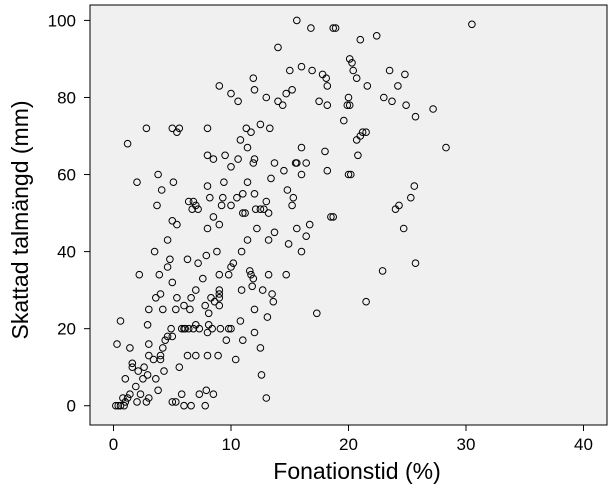  Describe the element at coordinates (356, 471) in the screenshot. I see `x-axis-title: Fonationstid (%)` at that location.